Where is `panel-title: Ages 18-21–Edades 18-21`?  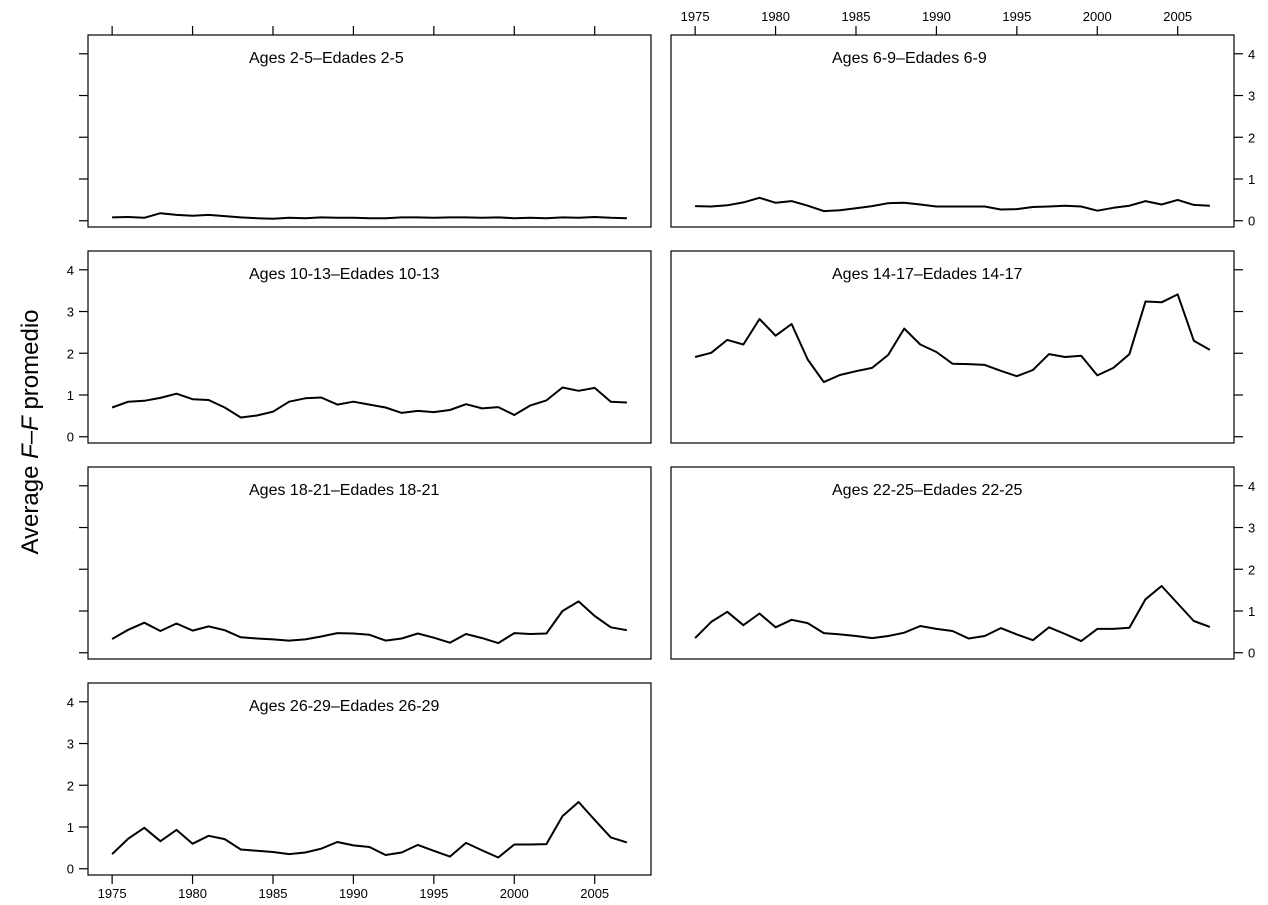 panel-title: Ages 18-21–Edades 18-21 is located at coordinates (344, 490).